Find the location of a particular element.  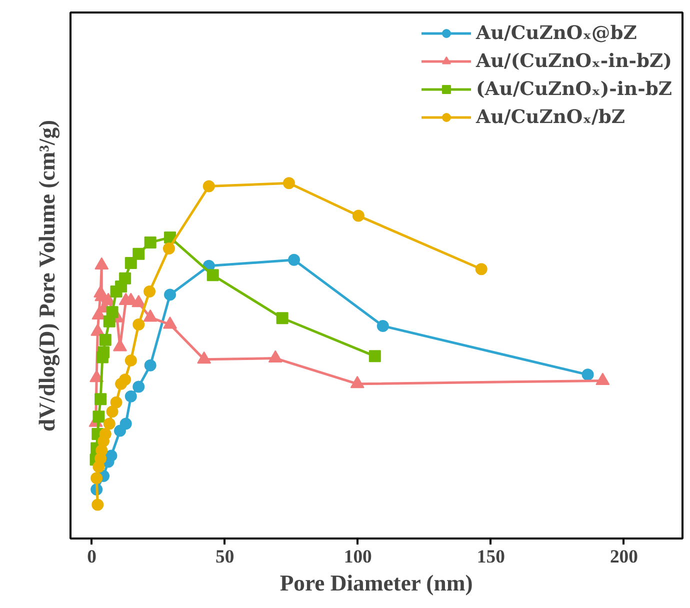

legend-label: (Au/CuZnOₓ)-in-bZ is located at coordinates (574, 89).